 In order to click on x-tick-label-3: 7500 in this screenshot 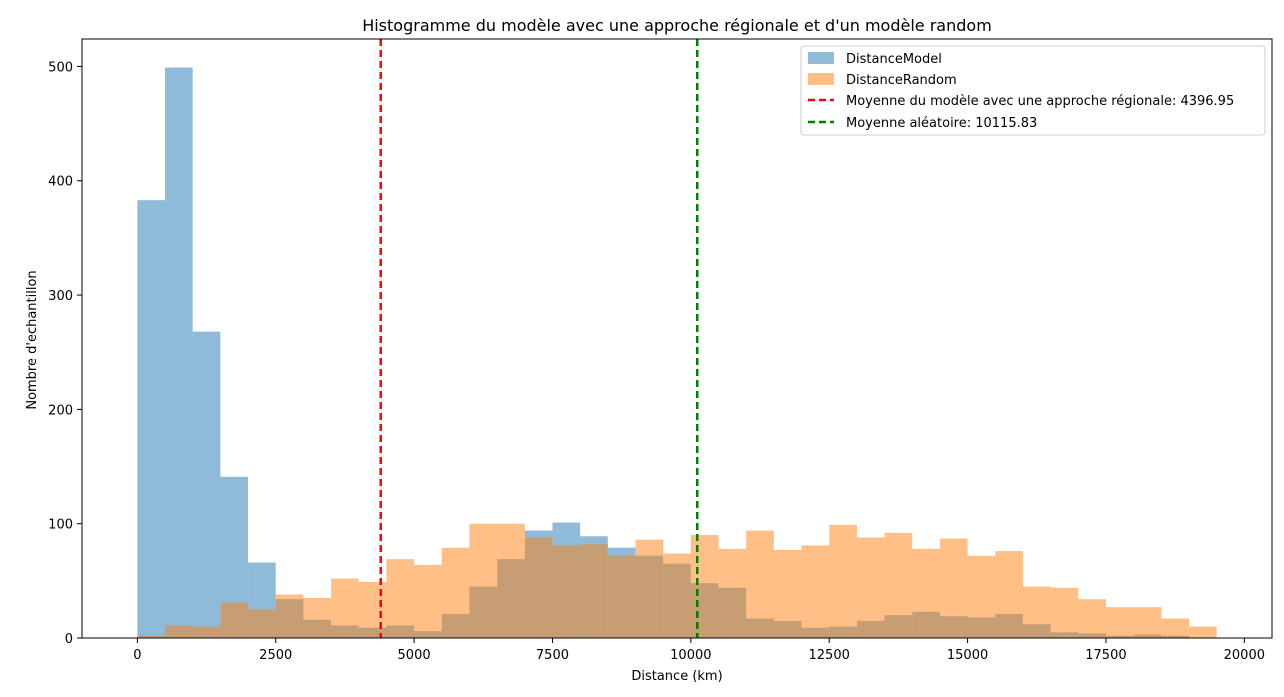, I will do `click(552, 655)`.